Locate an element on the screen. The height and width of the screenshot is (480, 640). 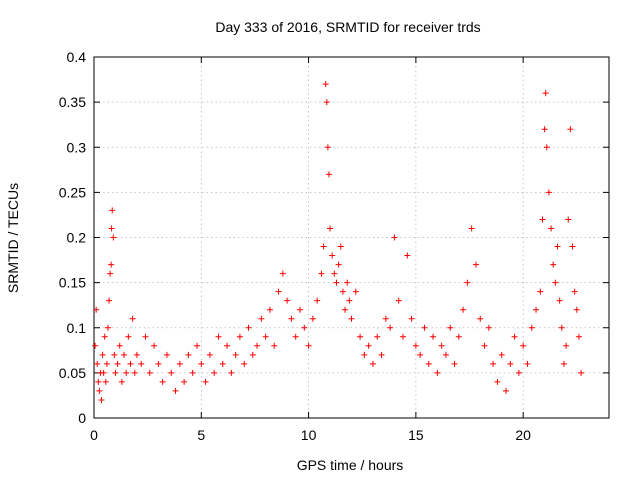
x-tick-label: 10 is located at coordinates (309, 435).